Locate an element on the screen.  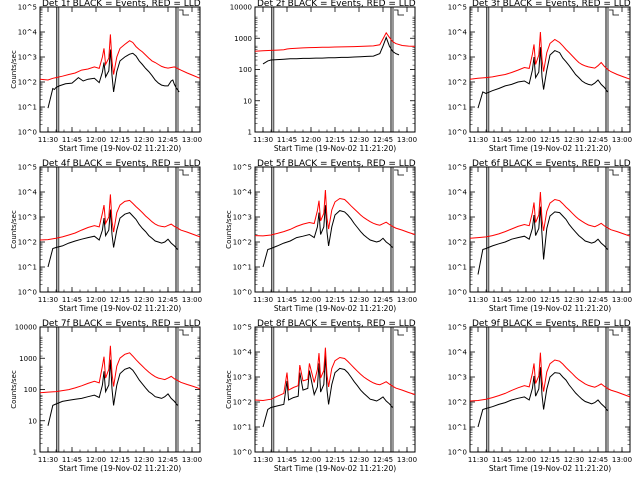
y-tick-label: 100 is located at coordinates (30, 390).